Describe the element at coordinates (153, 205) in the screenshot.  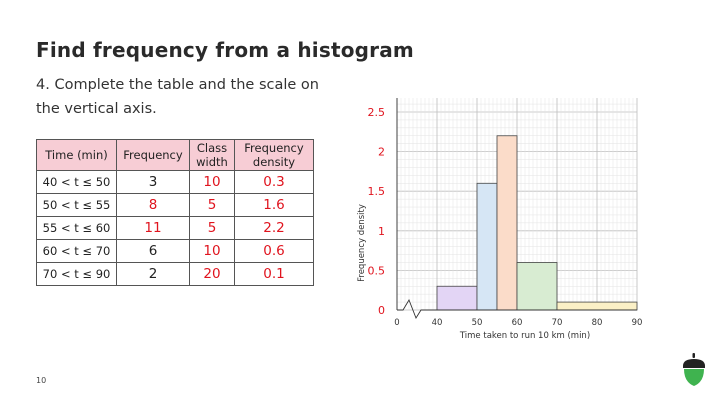
I see `frequency-cell: 8` at that location.